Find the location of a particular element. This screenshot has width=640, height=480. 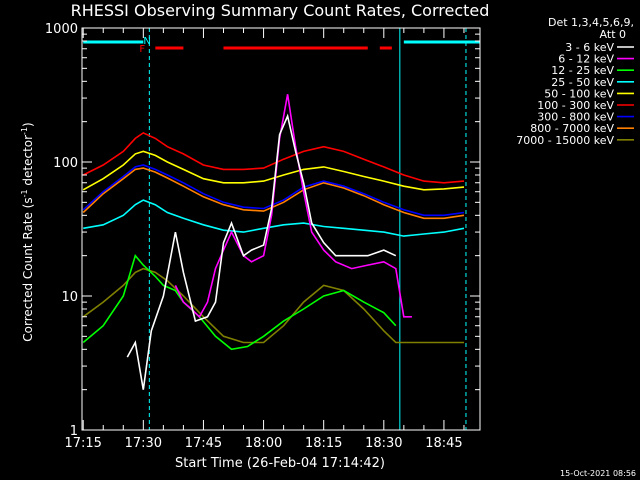

legend-label-7000-15000-kev: 7000 - 15000 keV is located at coordinates (565, 140).